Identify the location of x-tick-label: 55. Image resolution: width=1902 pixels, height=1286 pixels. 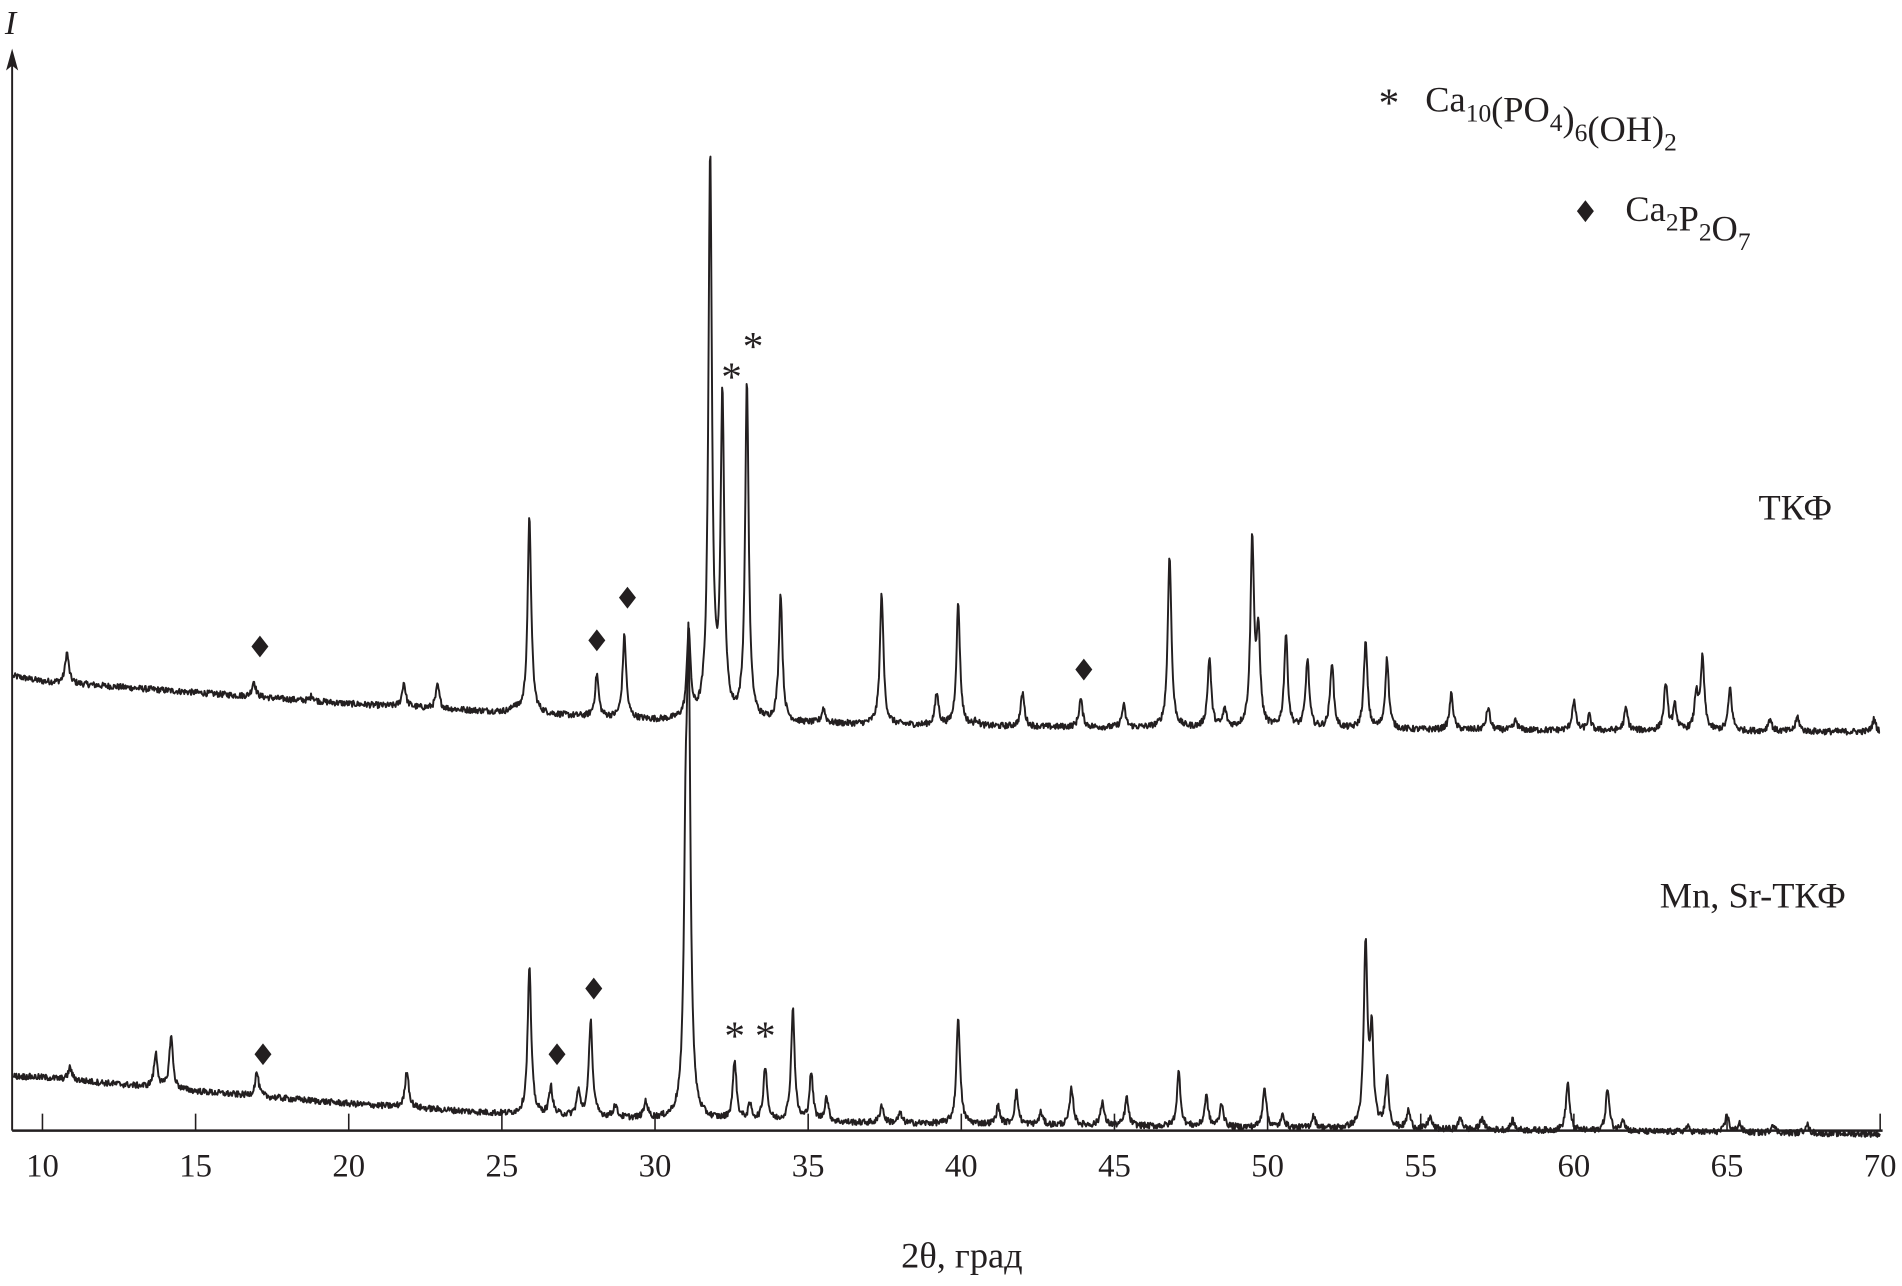
(1420, 1167).